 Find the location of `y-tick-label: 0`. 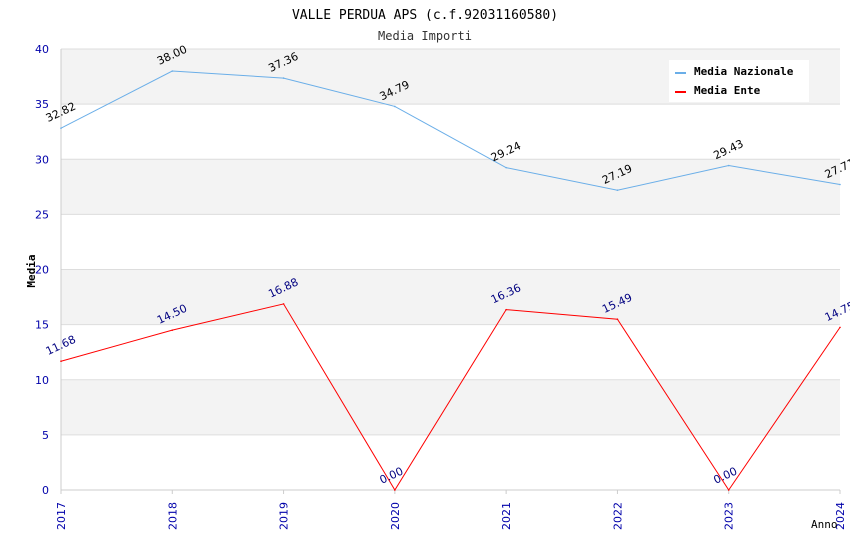

y-tick-label: 0 is located at coordinates (45, 490).